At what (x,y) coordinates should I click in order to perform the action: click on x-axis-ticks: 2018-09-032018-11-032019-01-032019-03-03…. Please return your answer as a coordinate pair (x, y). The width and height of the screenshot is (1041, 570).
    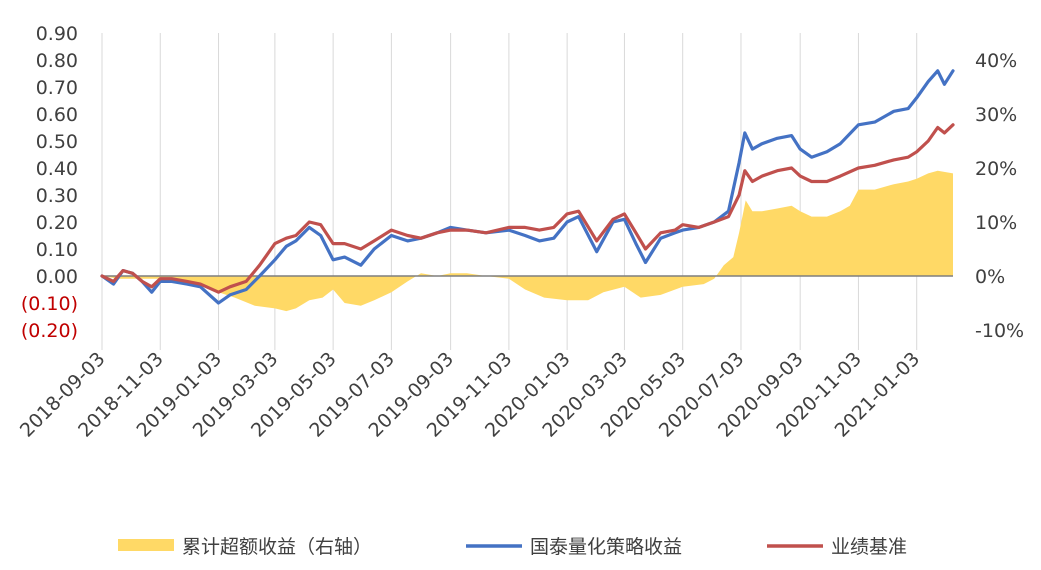
    Looking at the image, I should click on (470, 395).